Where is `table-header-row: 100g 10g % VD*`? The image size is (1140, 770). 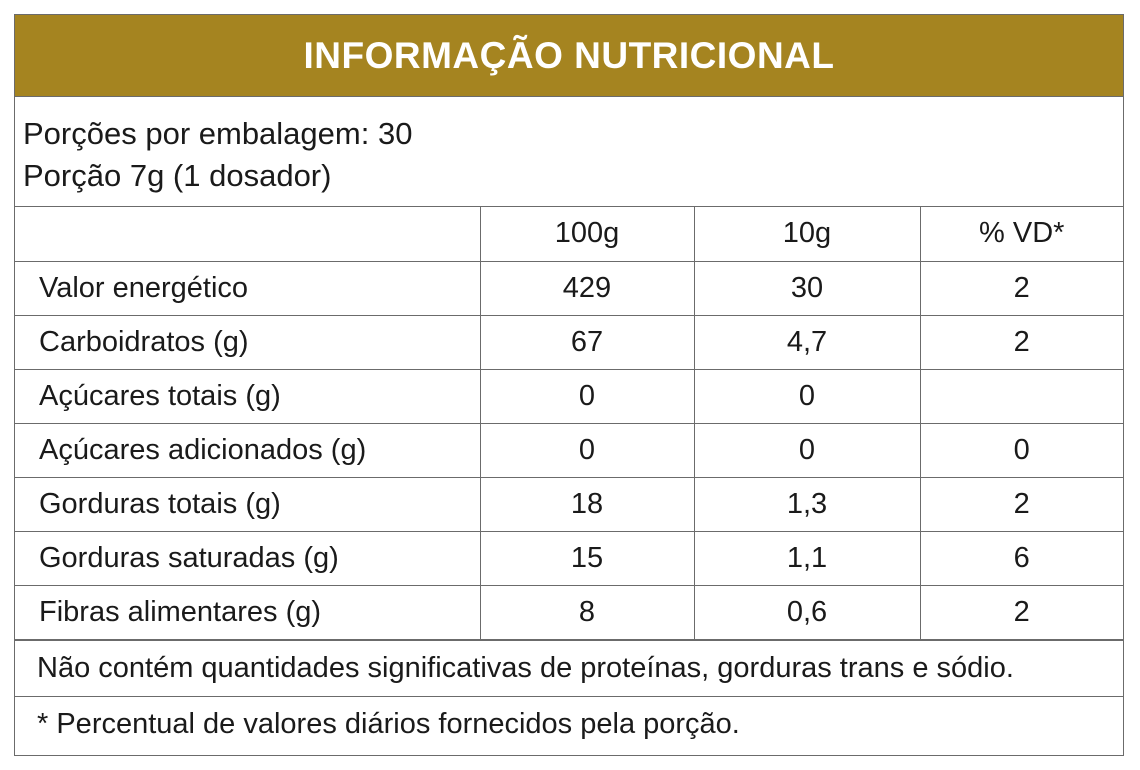
table-header-row: 100g 10g % VD* is located at coordinates (569, 234).